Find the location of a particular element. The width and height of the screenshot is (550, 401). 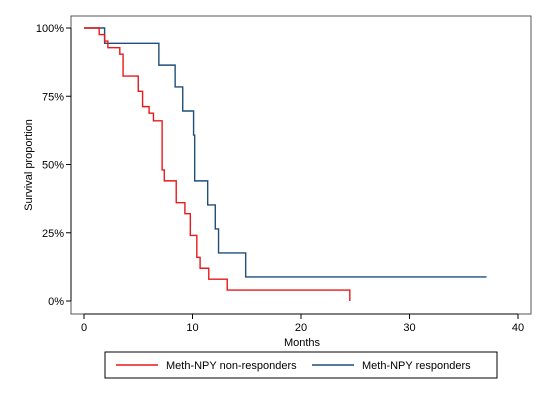

x-tick-label: 30 is located at coordinates (409, 328).